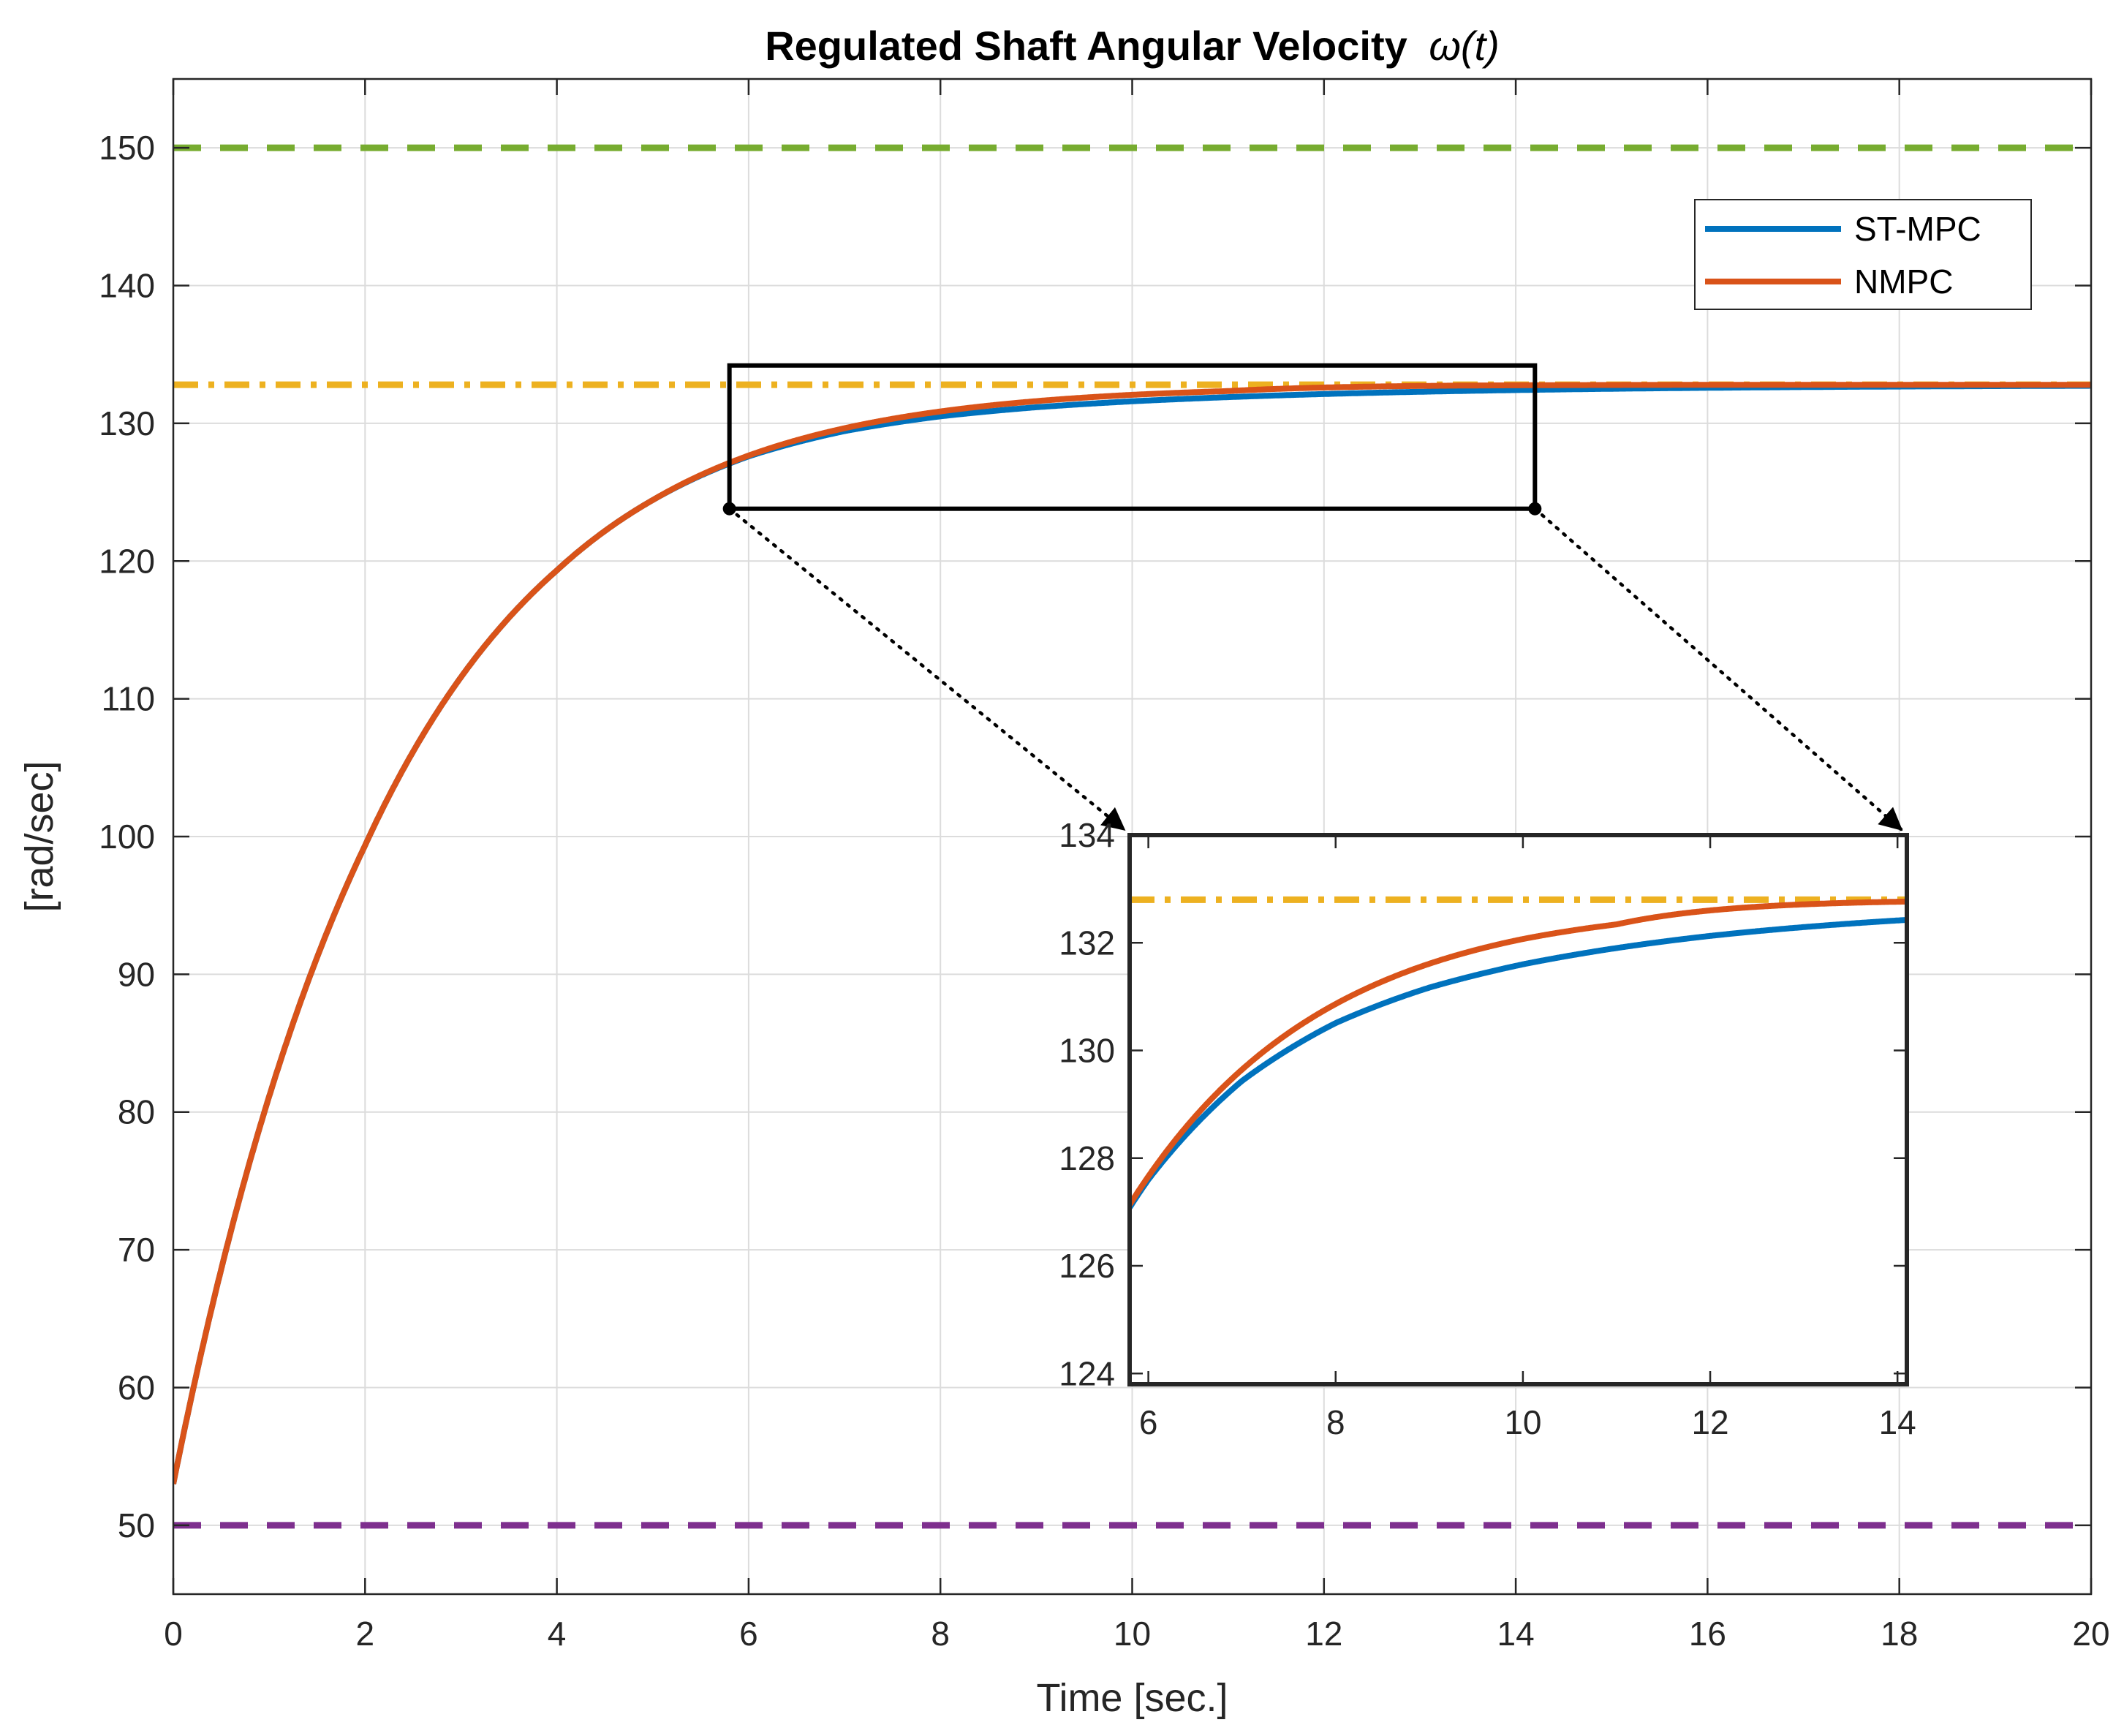 This screenshot has width=2124, height=1736. I want to click on inset-x-tick-label: 6, so click(1148, 1422).